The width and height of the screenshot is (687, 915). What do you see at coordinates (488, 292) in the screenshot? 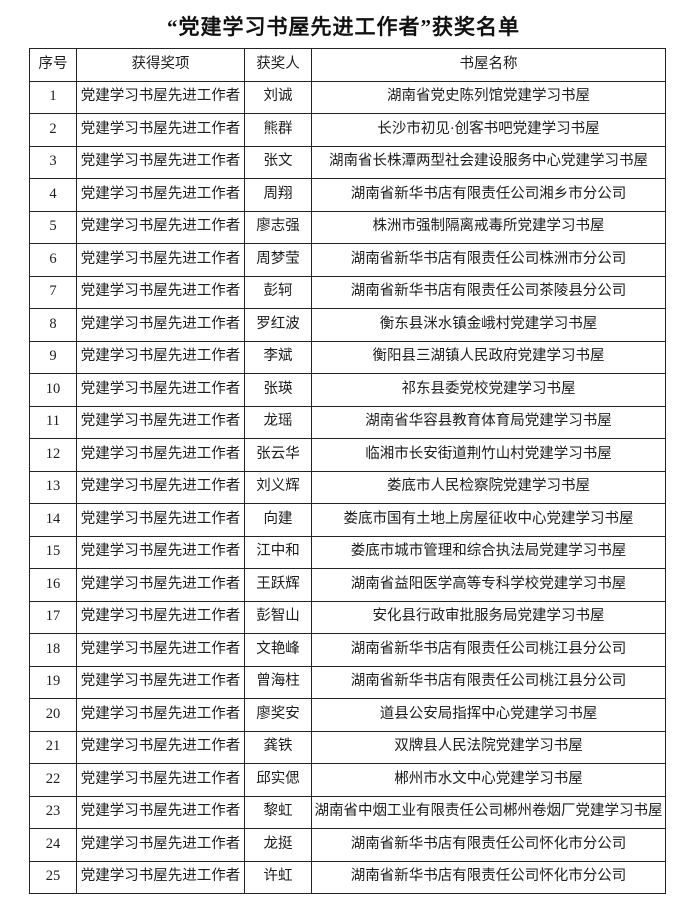
I see `cell-shuwu: 湖南省新华书店有限责任公司茶陵县分公司` at bounding box center [488, 292].